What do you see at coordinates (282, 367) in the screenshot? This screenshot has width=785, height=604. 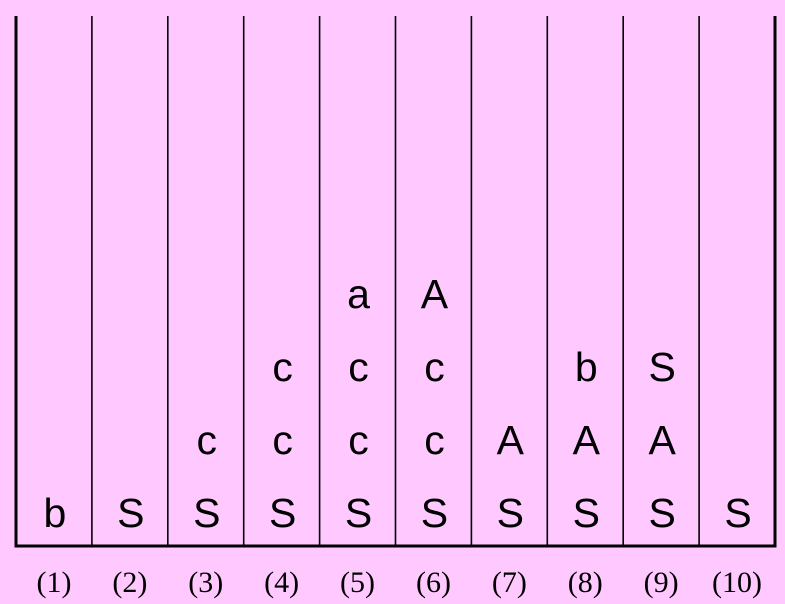 I see `stack-4-symbol-3: c` at bounding box center [282, 367].